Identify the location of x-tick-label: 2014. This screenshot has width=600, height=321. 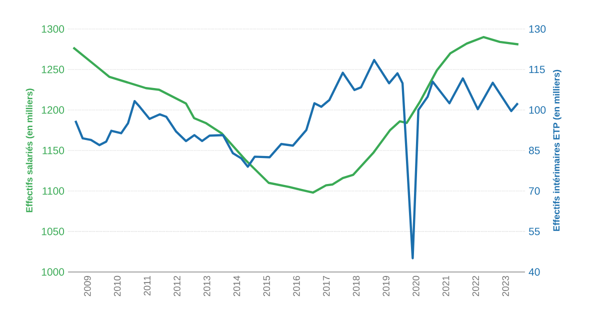
(236, 286).